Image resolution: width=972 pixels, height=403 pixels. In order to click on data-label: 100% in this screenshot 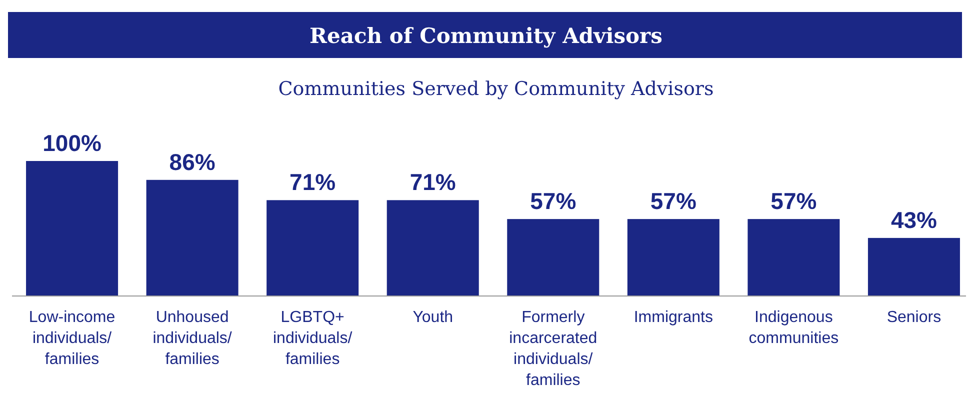, I will do `click(72, 143)`.